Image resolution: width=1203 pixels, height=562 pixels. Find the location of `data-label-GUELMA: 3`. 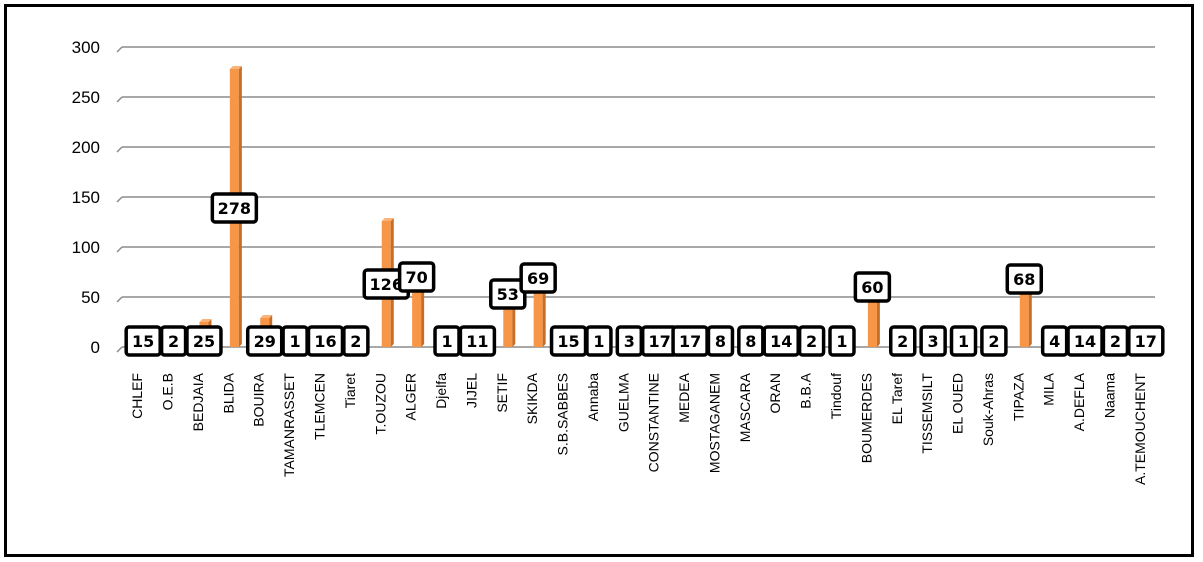

data-label-GUELMA: 3 is located at coordinates (629, 341).